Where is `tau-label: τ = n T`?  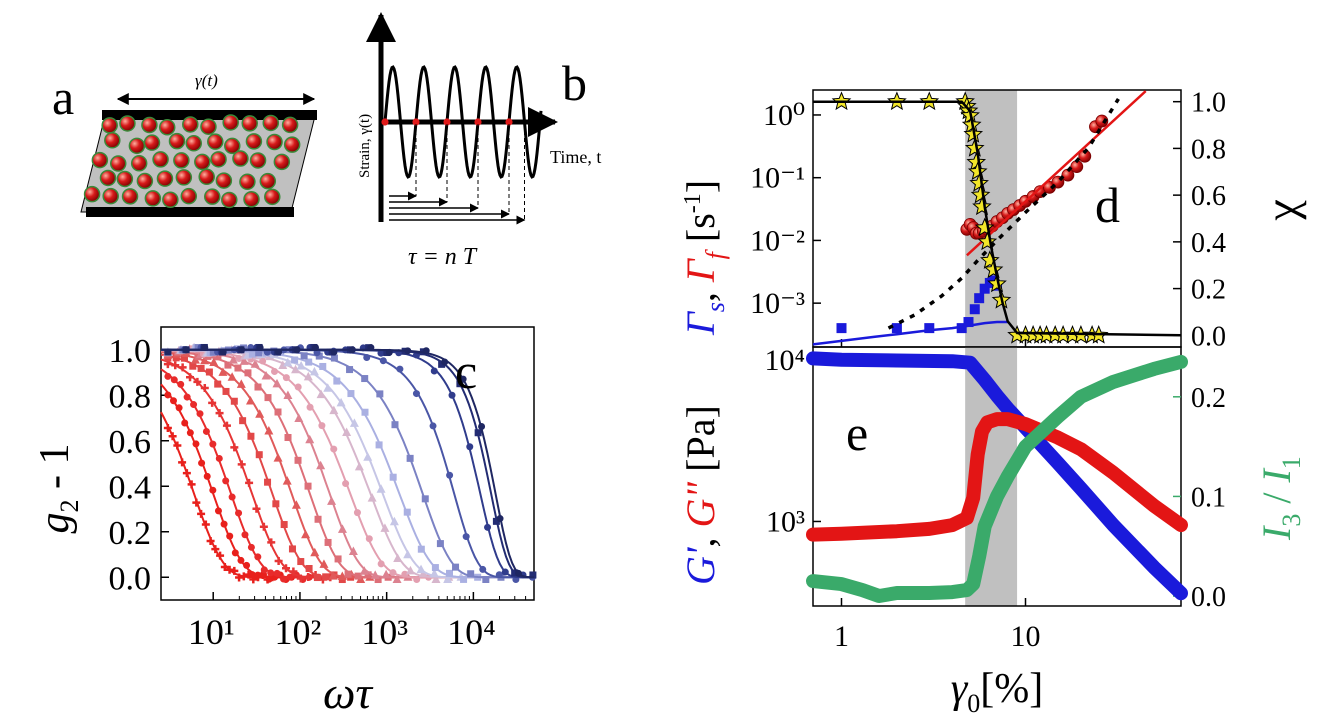 tau-label: τ = n T is located at coordinates (443, 257).